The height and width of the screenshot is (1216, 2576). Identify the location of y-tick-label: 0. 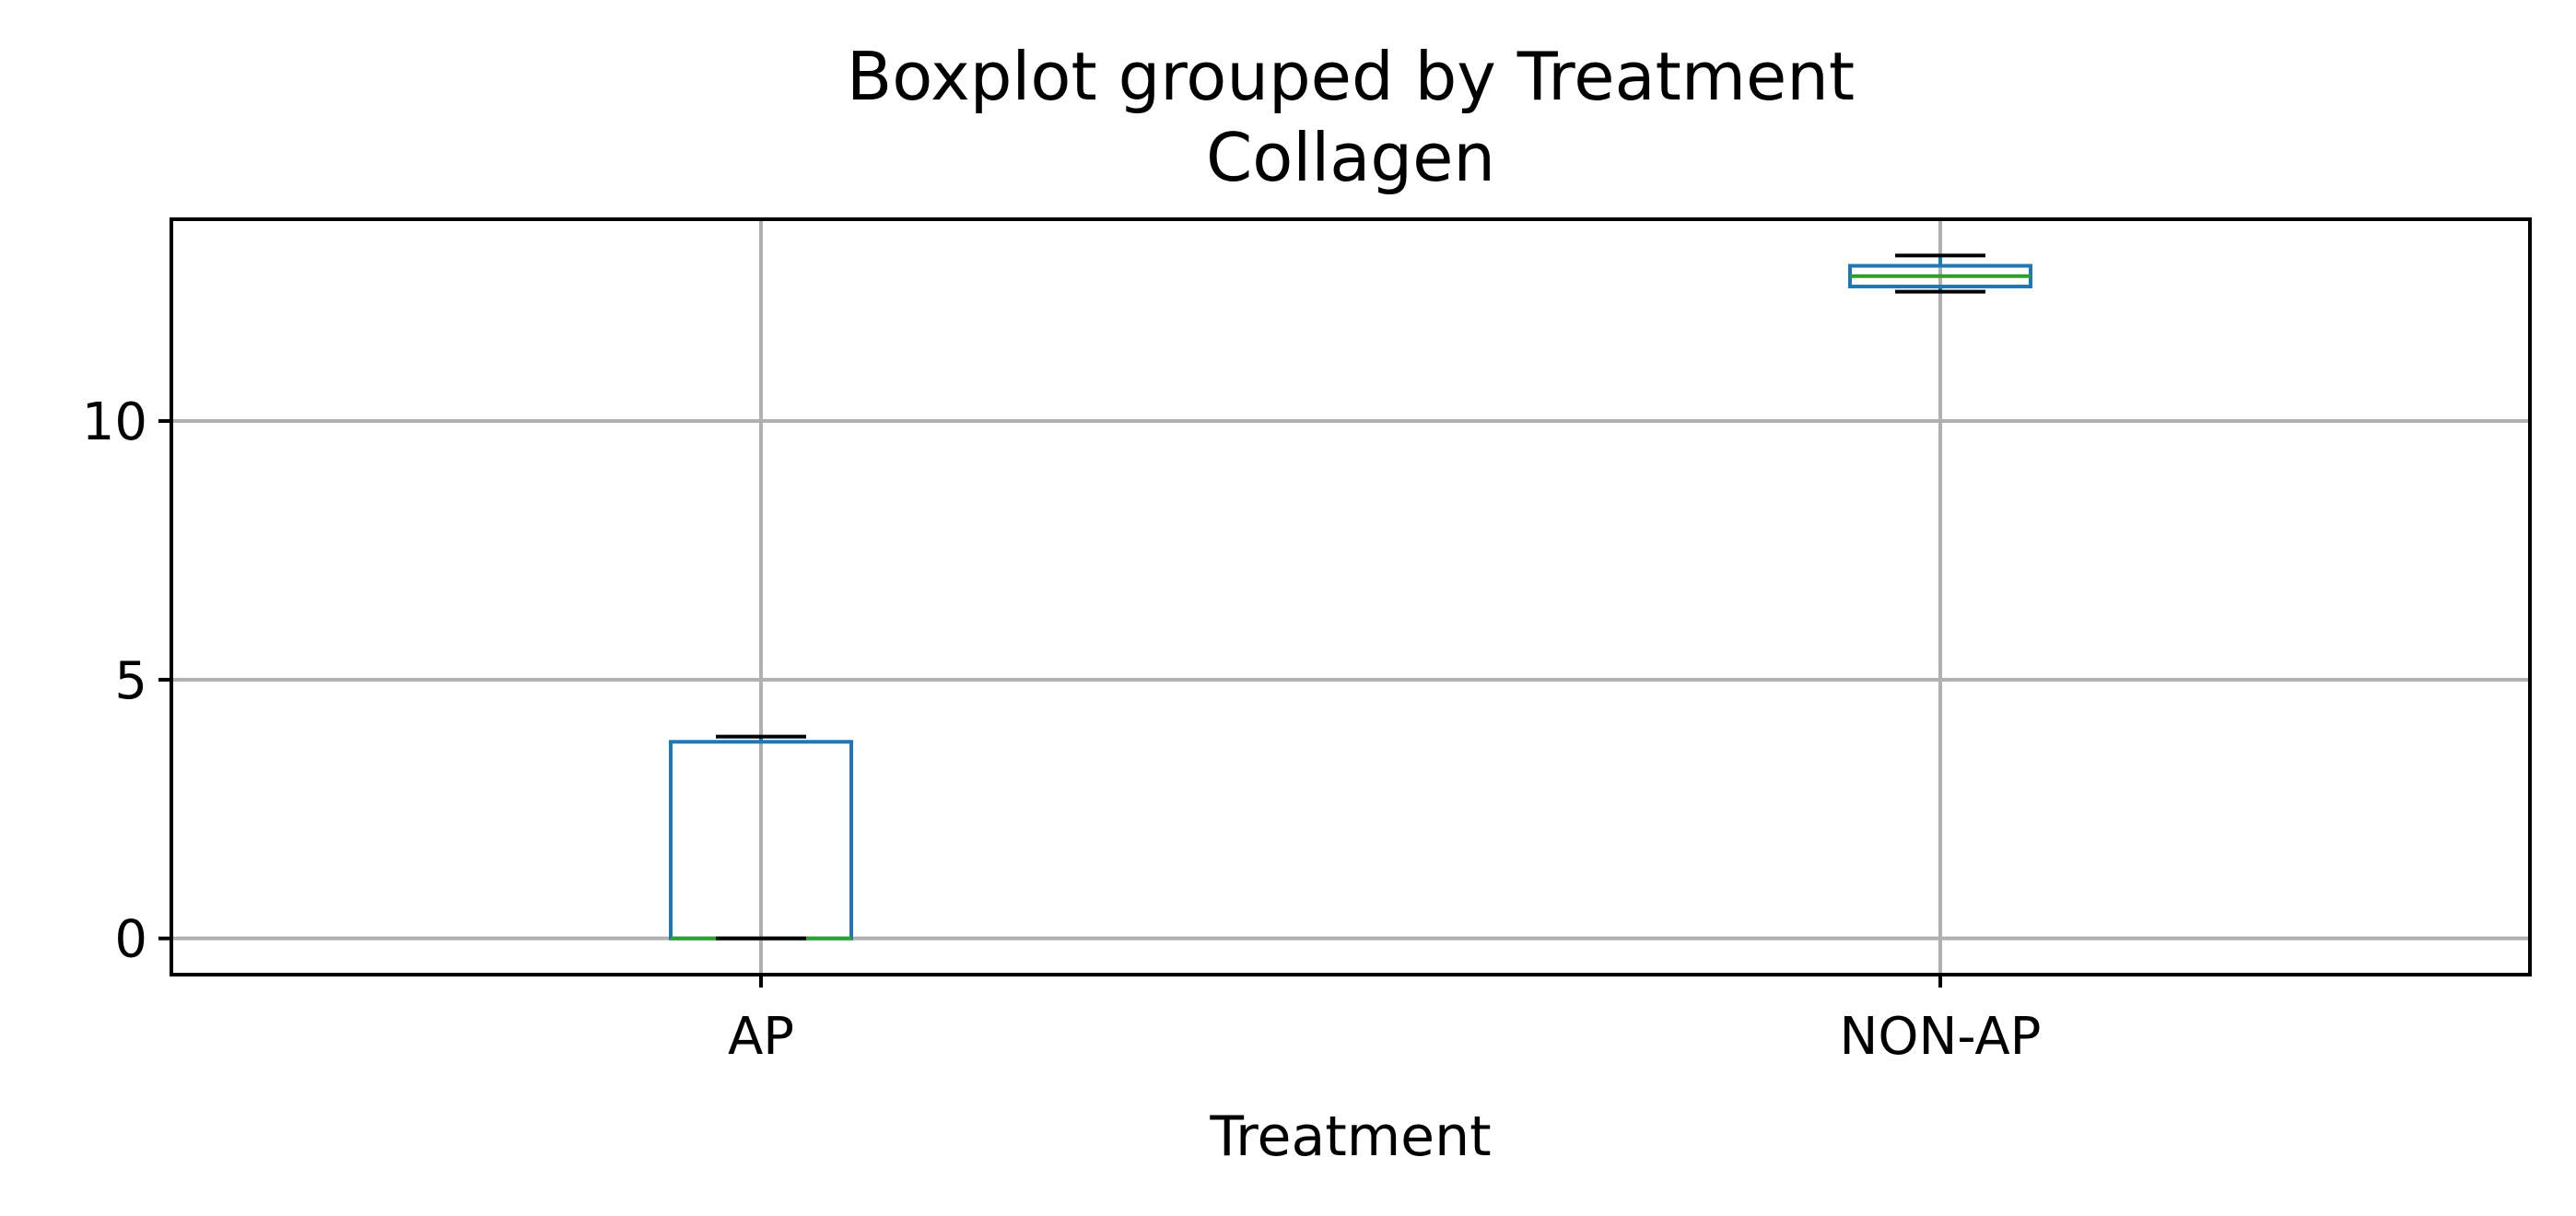
(130, 940).